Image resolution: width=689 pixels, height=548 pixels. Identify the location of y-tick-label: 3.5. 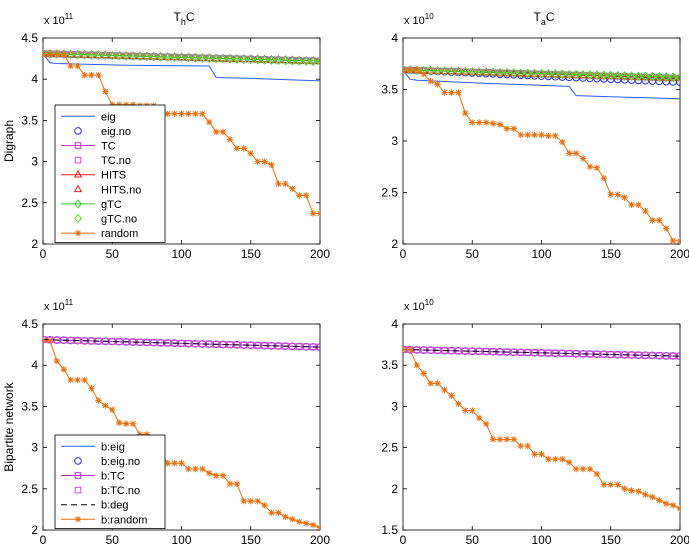
(29, 406).